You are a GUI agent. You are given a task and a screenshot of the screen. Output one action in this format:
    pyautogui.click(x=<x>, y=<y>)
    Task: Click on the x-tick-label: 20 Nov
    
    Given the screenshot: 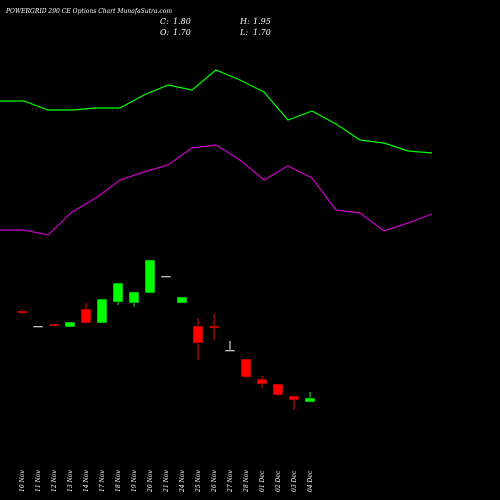 What is the action you would take?
    pyautogui.click(x=150, y=481)
    